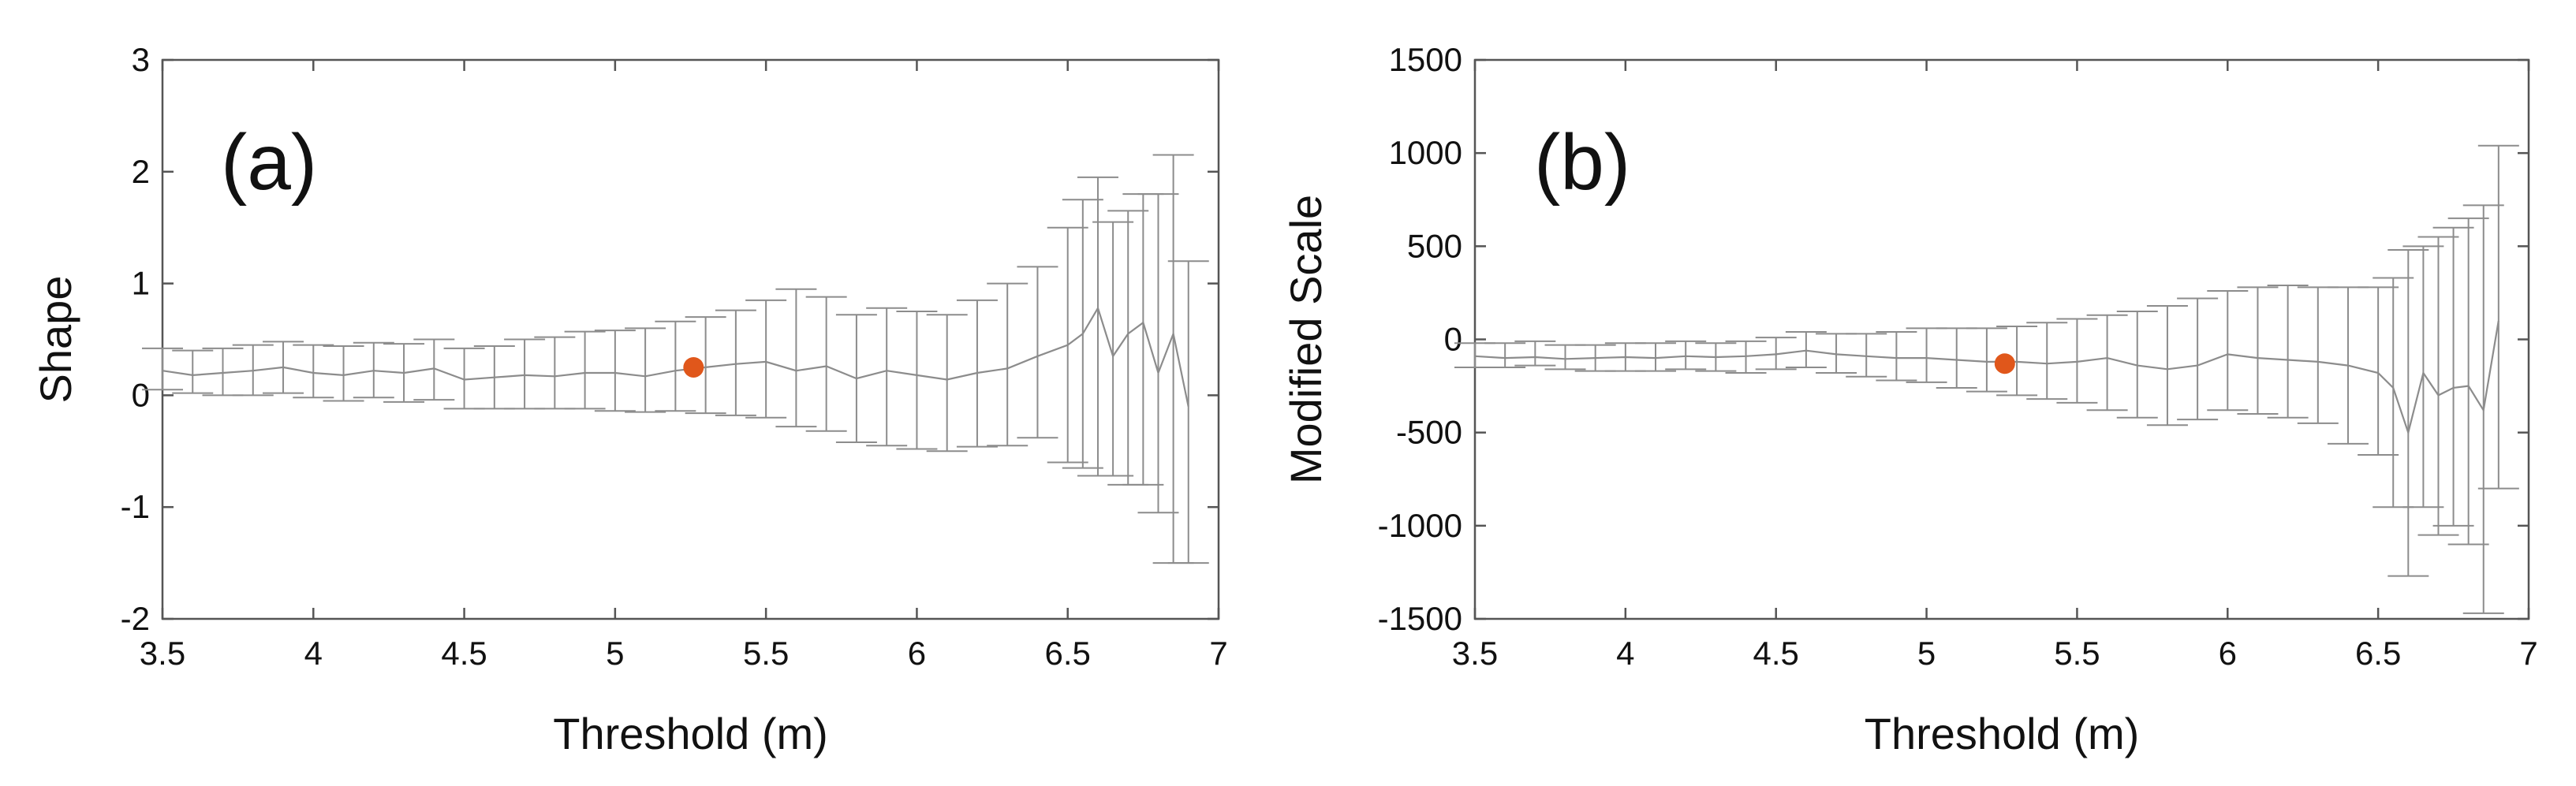 This screenshot has height=786, width=2576. Describe the element at coordinates (2002, 733) in the screenshot. I see `x-axis-title-b: Threshold (m)` at that location.